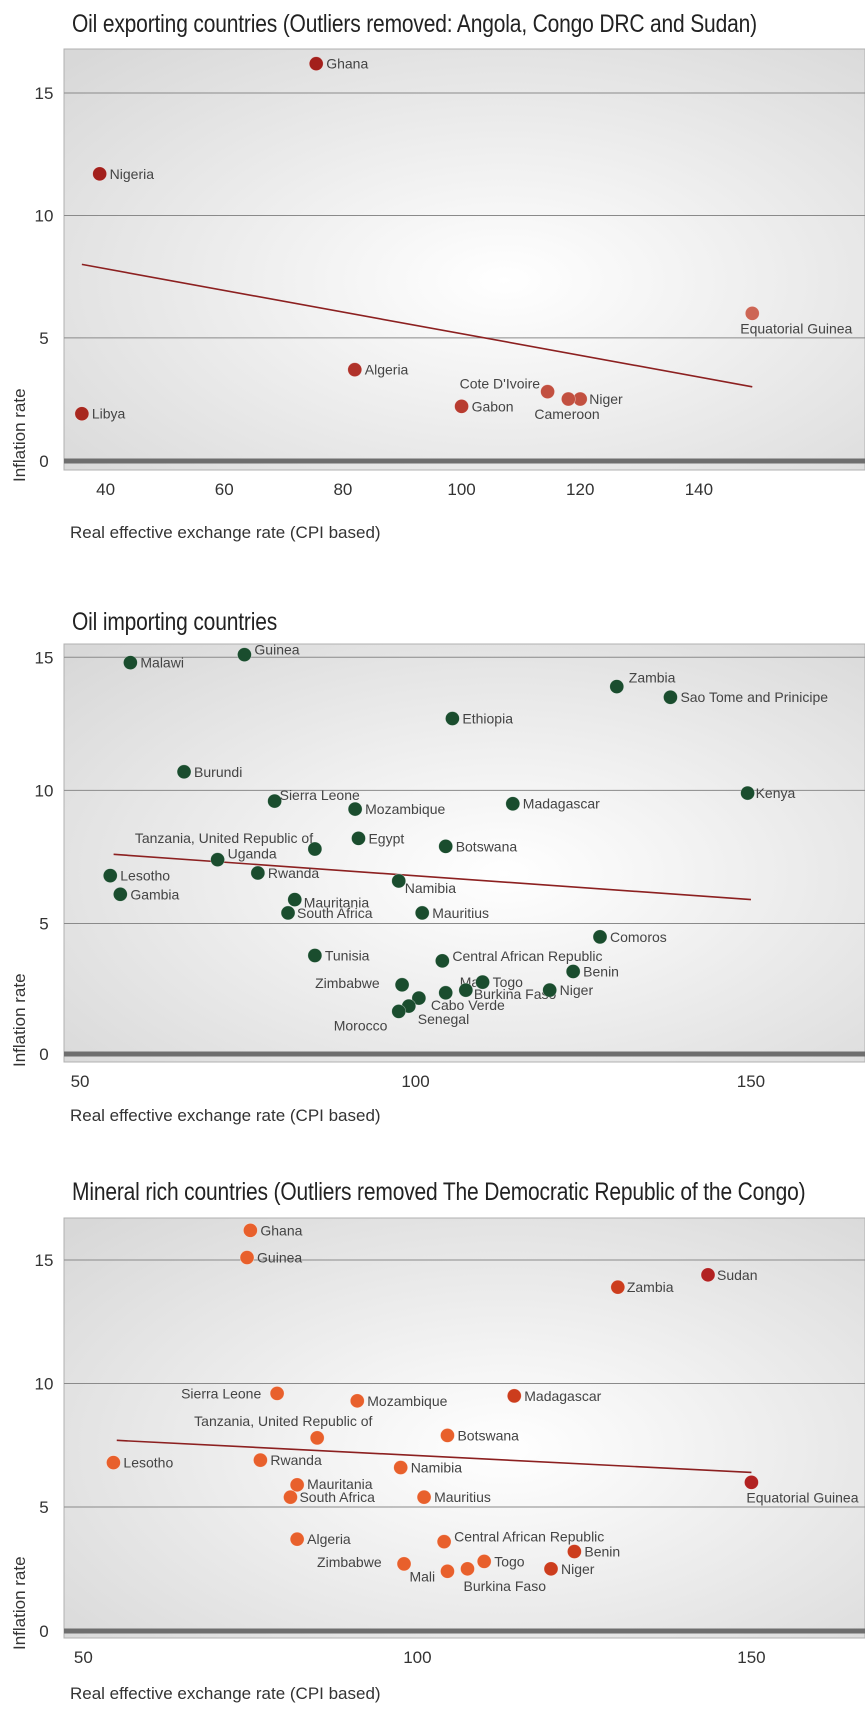 The height and width of the screenshot is (1715, 865). What do you see at coordinates (434, 1456) in the screenshot?
I see `trend-line` at bounding box center [434, 1456].